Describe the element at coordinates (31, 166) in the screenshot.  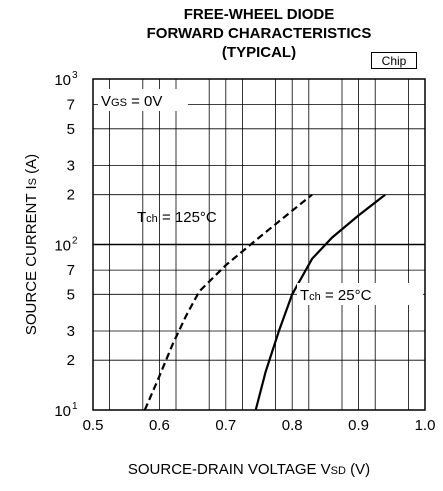
I see `y-axis-title-unit: (A)` at that location.